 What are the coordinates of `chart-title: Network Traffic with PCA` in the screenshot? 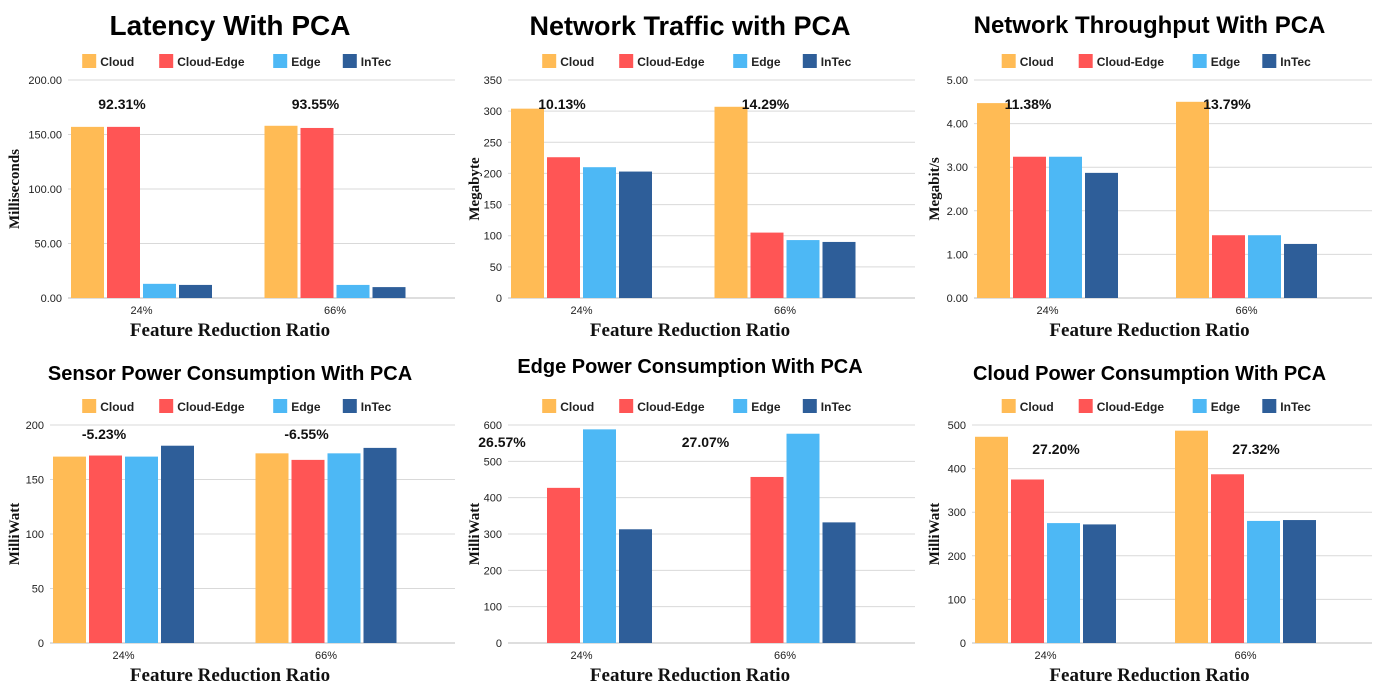 It's located at (689, 26).